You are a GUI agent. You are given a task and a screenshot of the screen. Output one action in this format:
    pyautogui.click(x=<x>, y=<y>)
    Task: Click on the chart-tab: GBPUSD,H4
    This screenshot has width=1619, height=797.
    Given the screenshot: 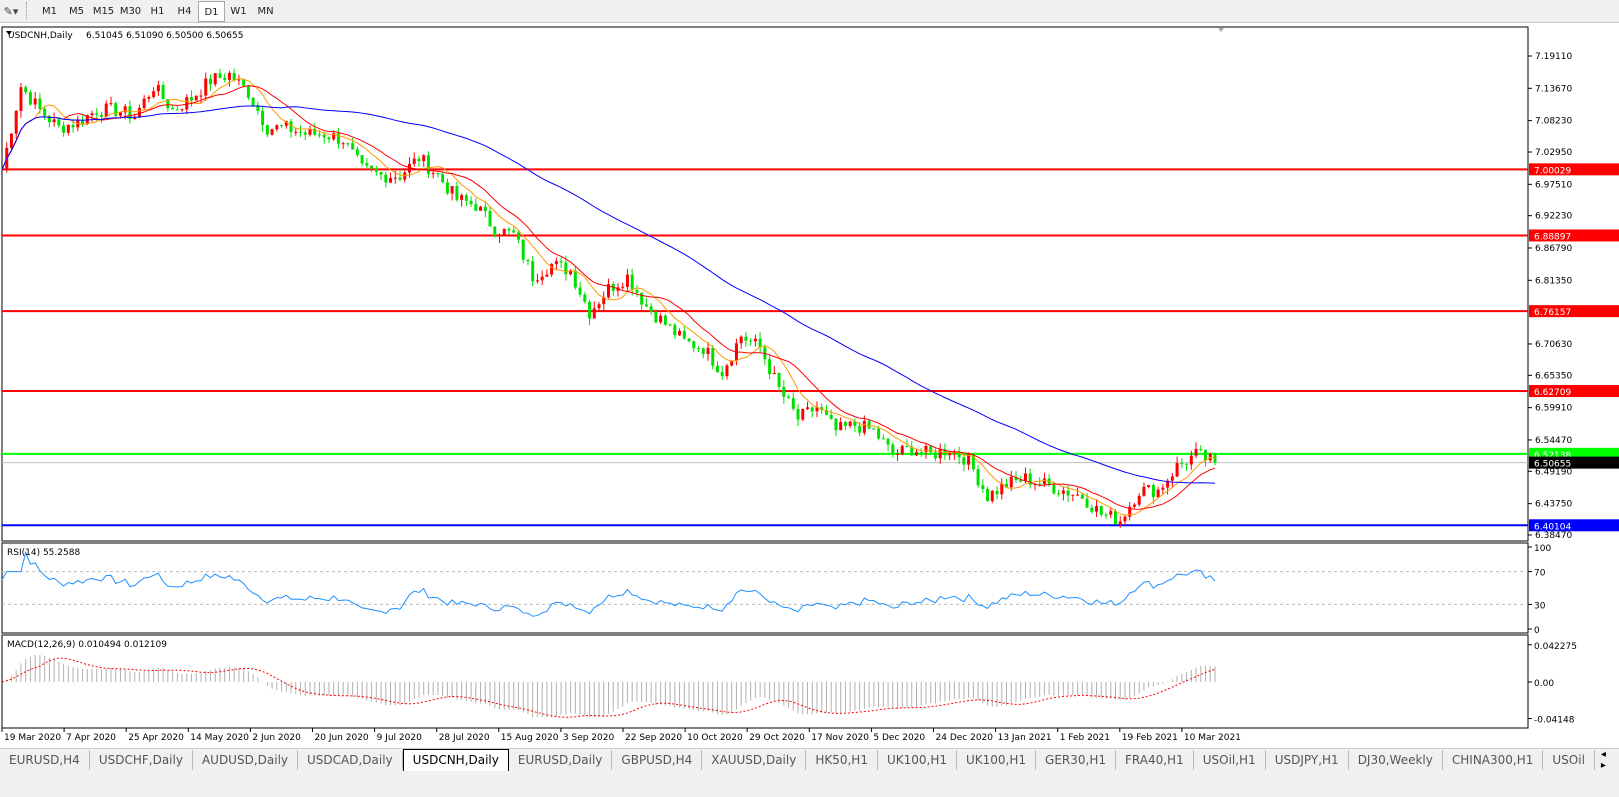 What is the action you would take?
    pyautogui.click(x=657, y=760)
    